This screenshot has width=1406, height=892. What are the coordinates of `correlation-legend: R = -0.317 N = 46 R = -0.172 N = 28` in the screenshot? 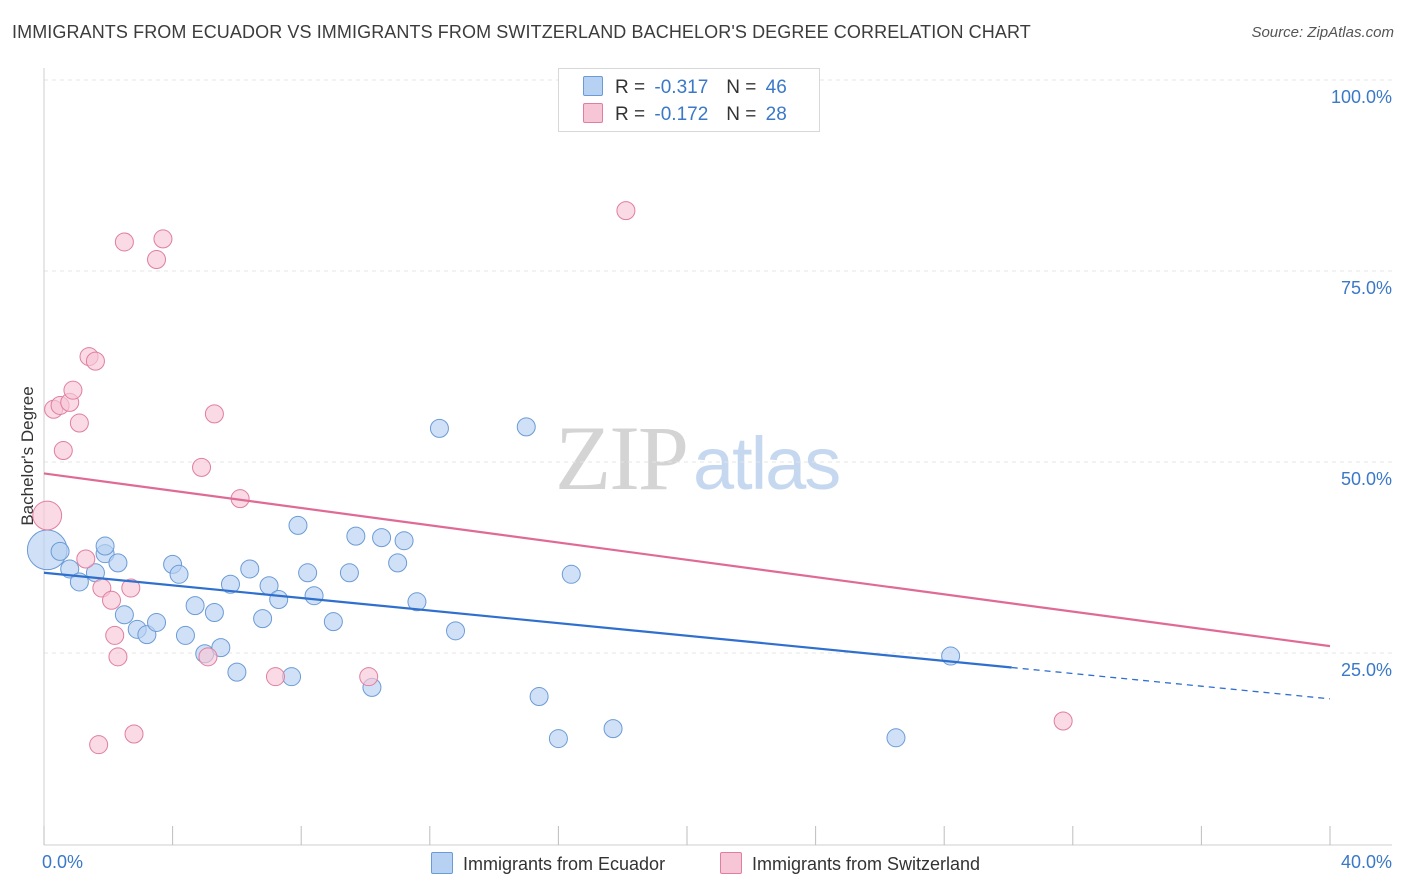 It's located at (689, 100).